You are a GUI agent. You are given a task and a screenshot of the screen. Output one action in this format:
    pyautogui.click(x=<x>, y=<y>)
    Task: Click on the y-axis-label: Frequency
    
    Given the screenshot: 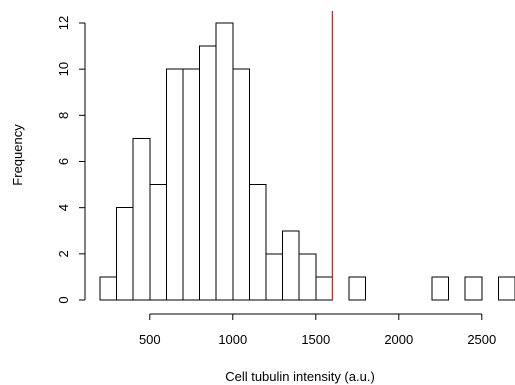 What is the action you would take?
    pyautogui.click(x=17, y=155)
    